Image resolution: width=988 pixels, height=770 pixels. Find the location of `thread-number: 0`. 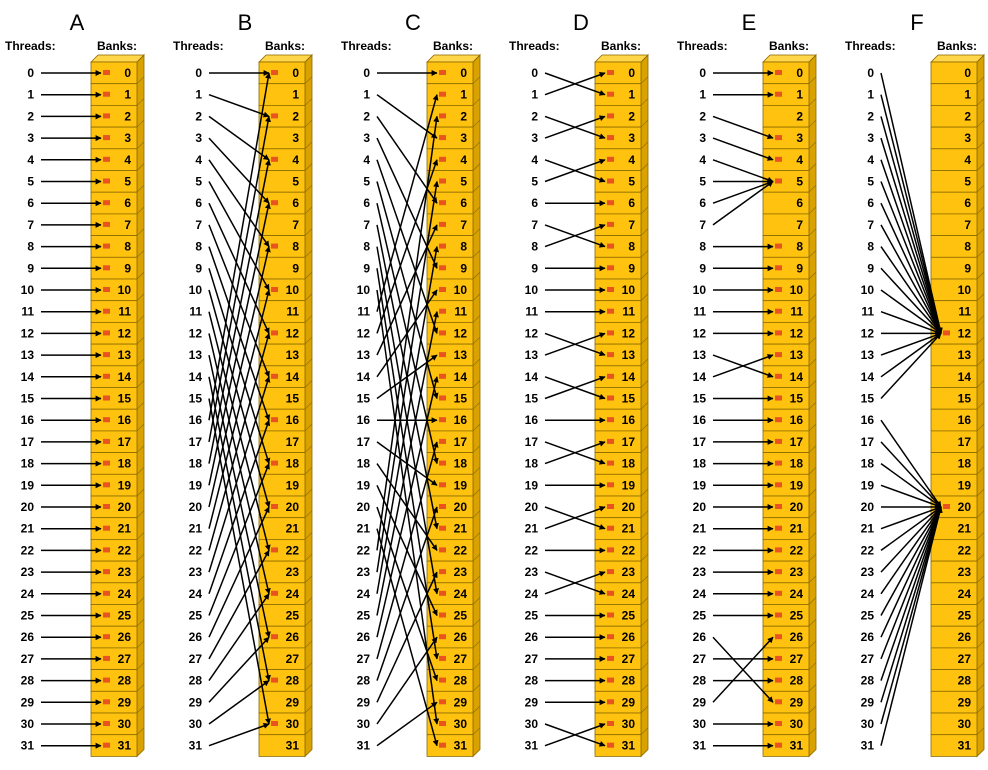

thread-number: 0 is located at coordinates (702, 73).